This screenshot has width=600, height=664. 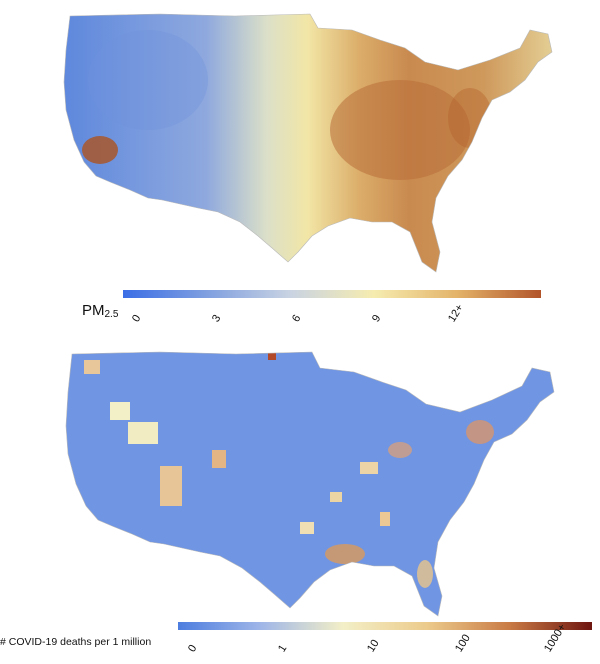 What do you see at coordinates (272, 356) in the screenshot?
I see `covid-county-dark` at bounding box center [272, 356].